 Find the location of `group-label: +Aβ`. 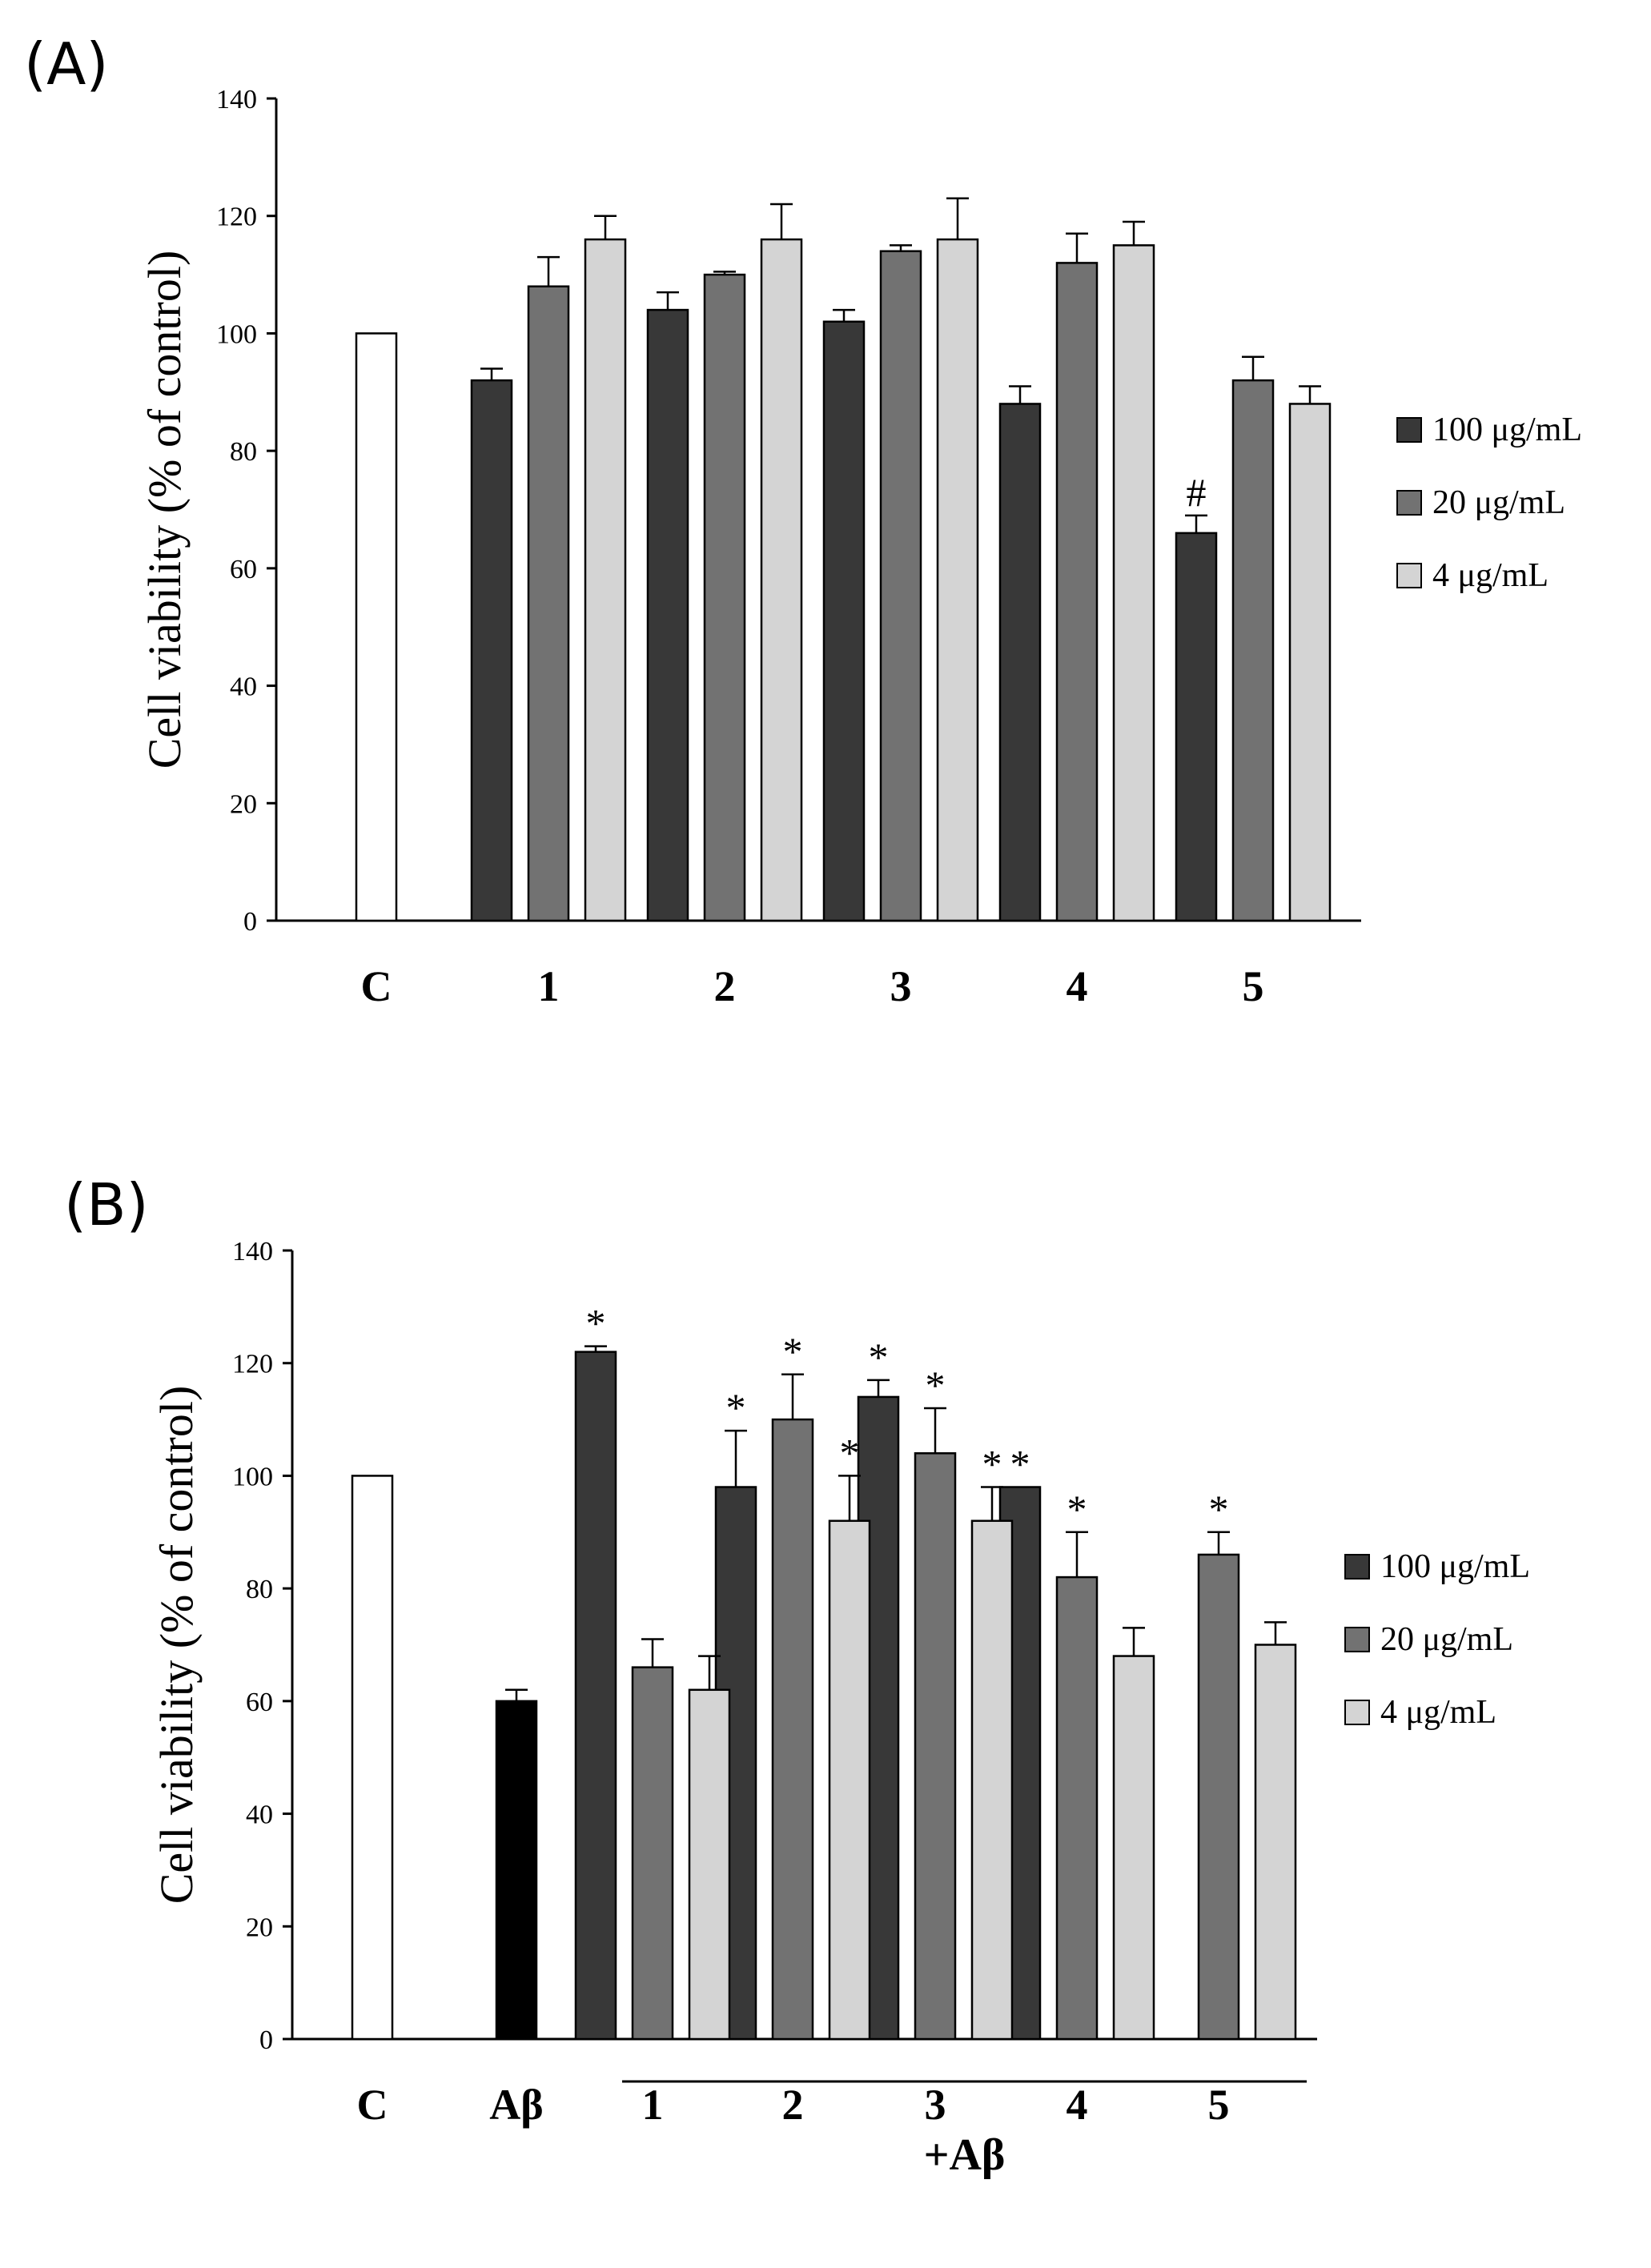

group-label: +Aβ is located at coordinates (965, 2155).